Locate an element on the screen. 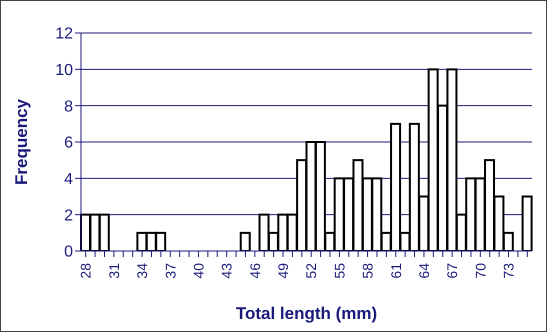  y-tick-label: 8 is located at coordinates (69, 107).